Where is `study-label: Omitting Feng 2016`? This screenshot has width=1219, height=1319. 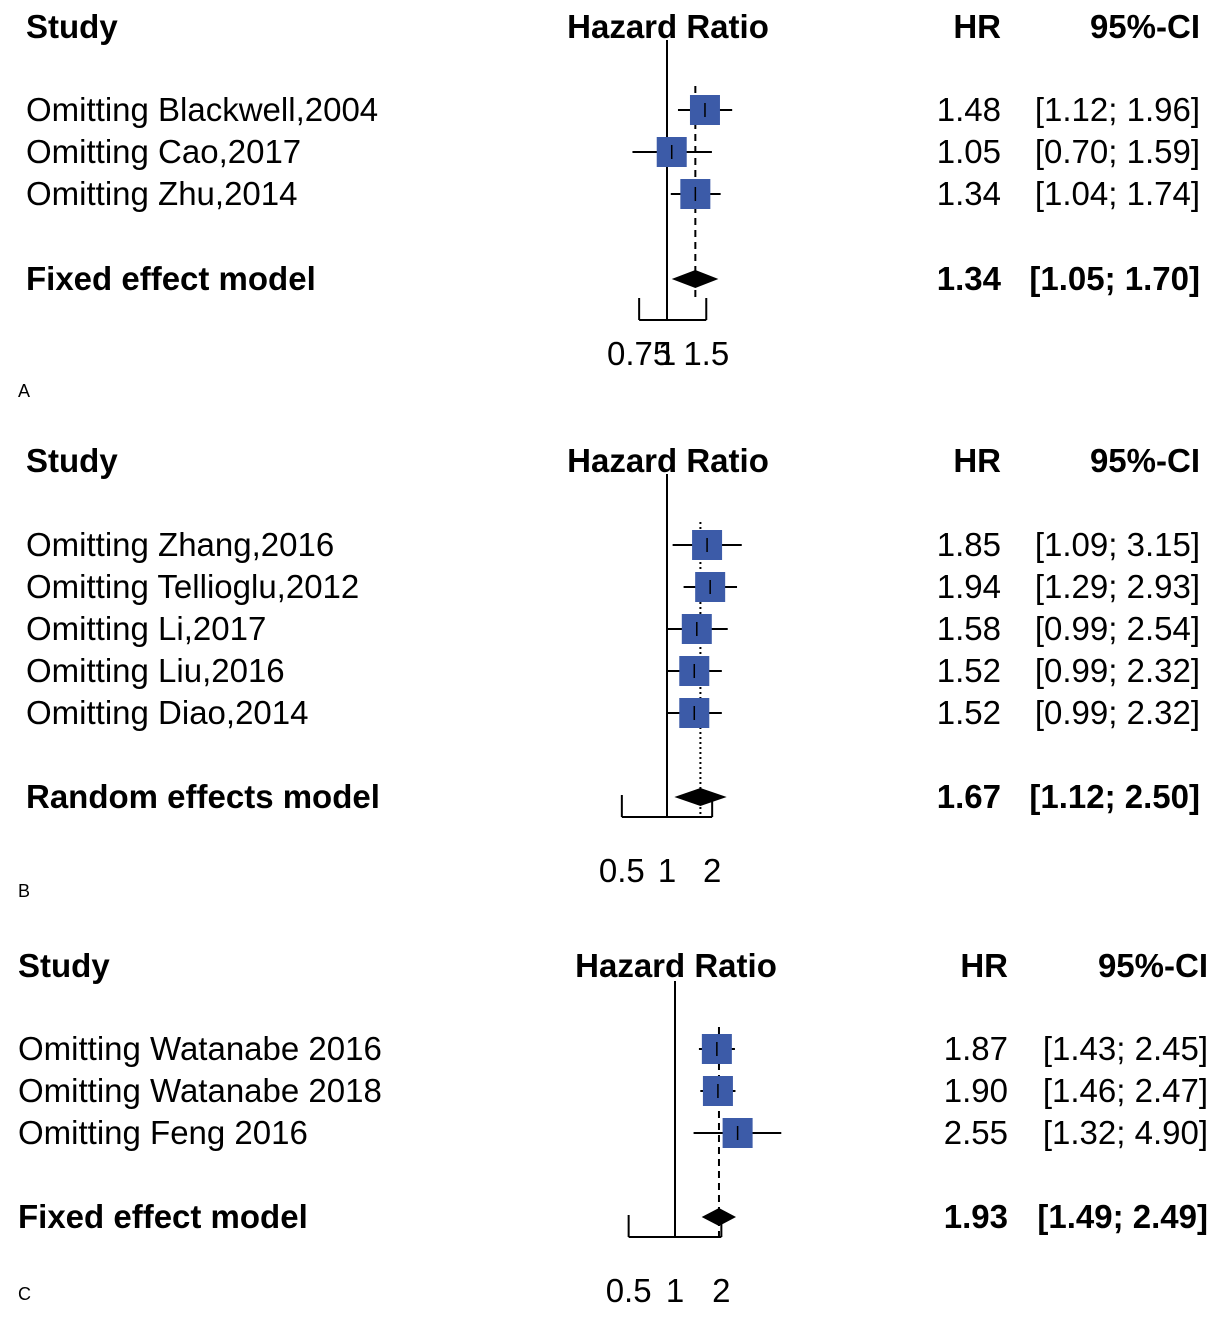 study-label: Omitting Feng 2016 is located at coordinates (163, 1132).